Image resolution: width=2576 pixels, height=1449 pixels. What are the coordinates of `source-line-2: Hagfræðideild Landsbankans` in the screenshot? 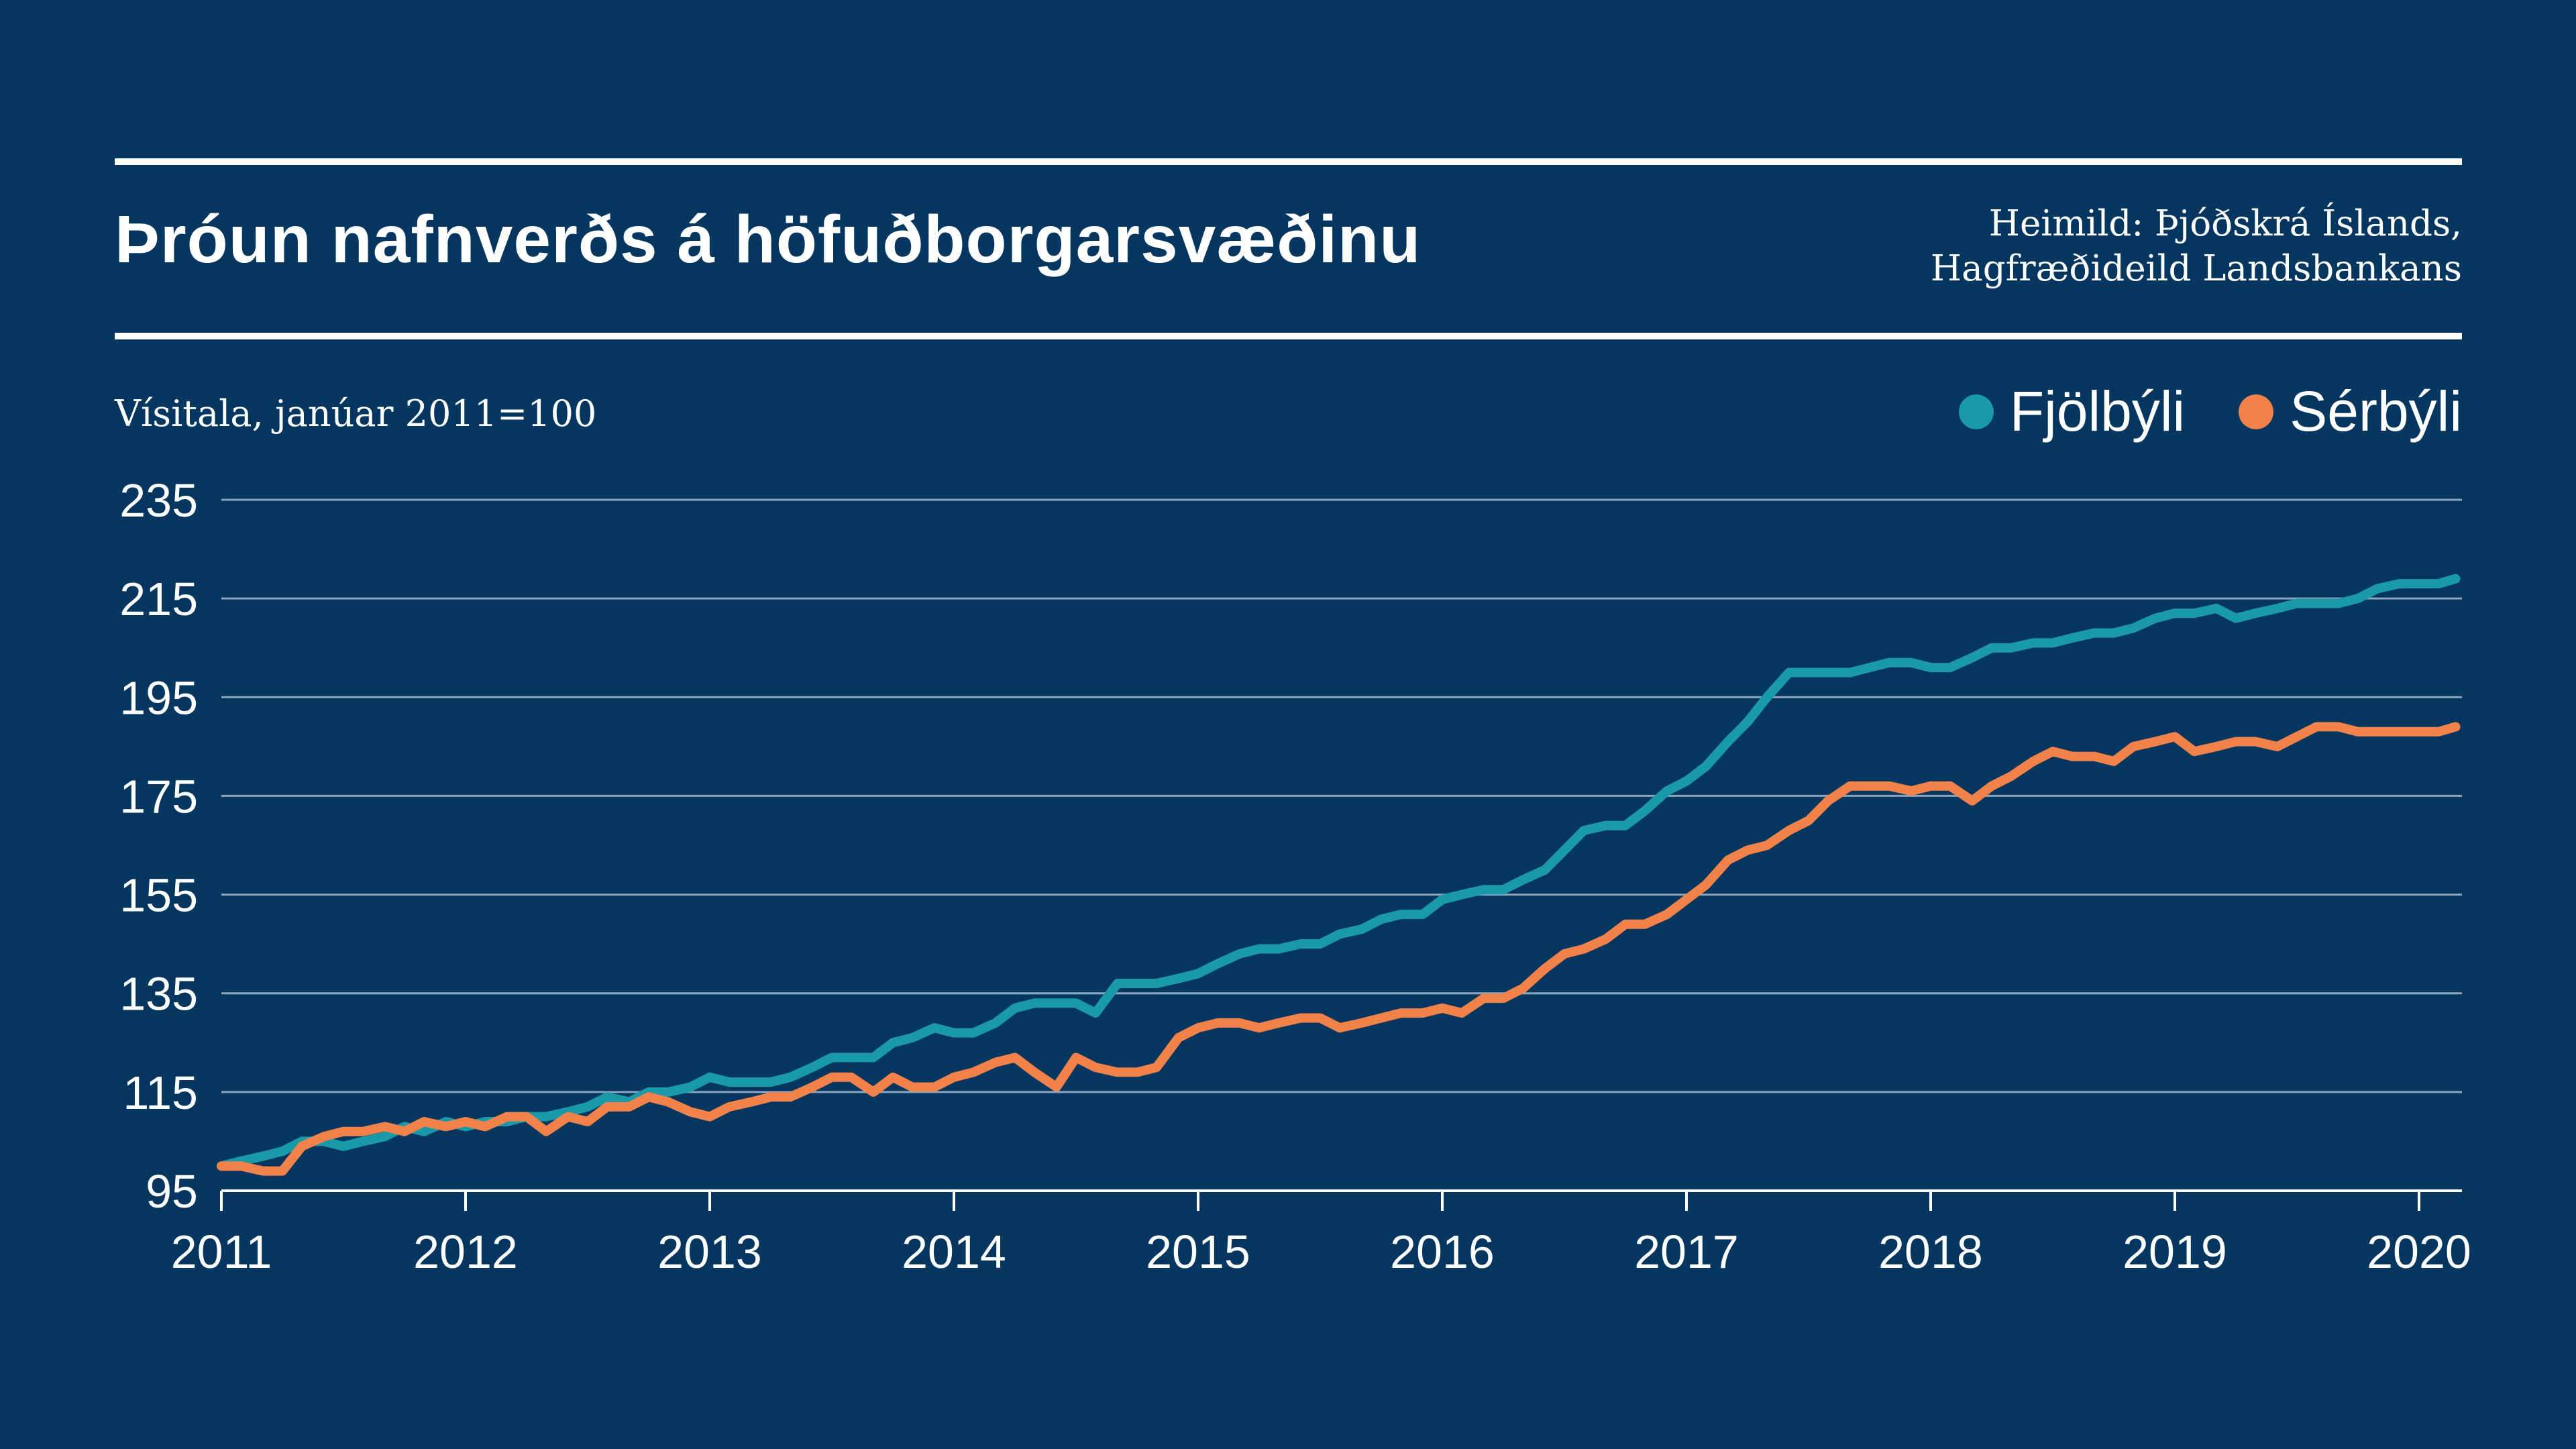 It's located at (2196, 268).